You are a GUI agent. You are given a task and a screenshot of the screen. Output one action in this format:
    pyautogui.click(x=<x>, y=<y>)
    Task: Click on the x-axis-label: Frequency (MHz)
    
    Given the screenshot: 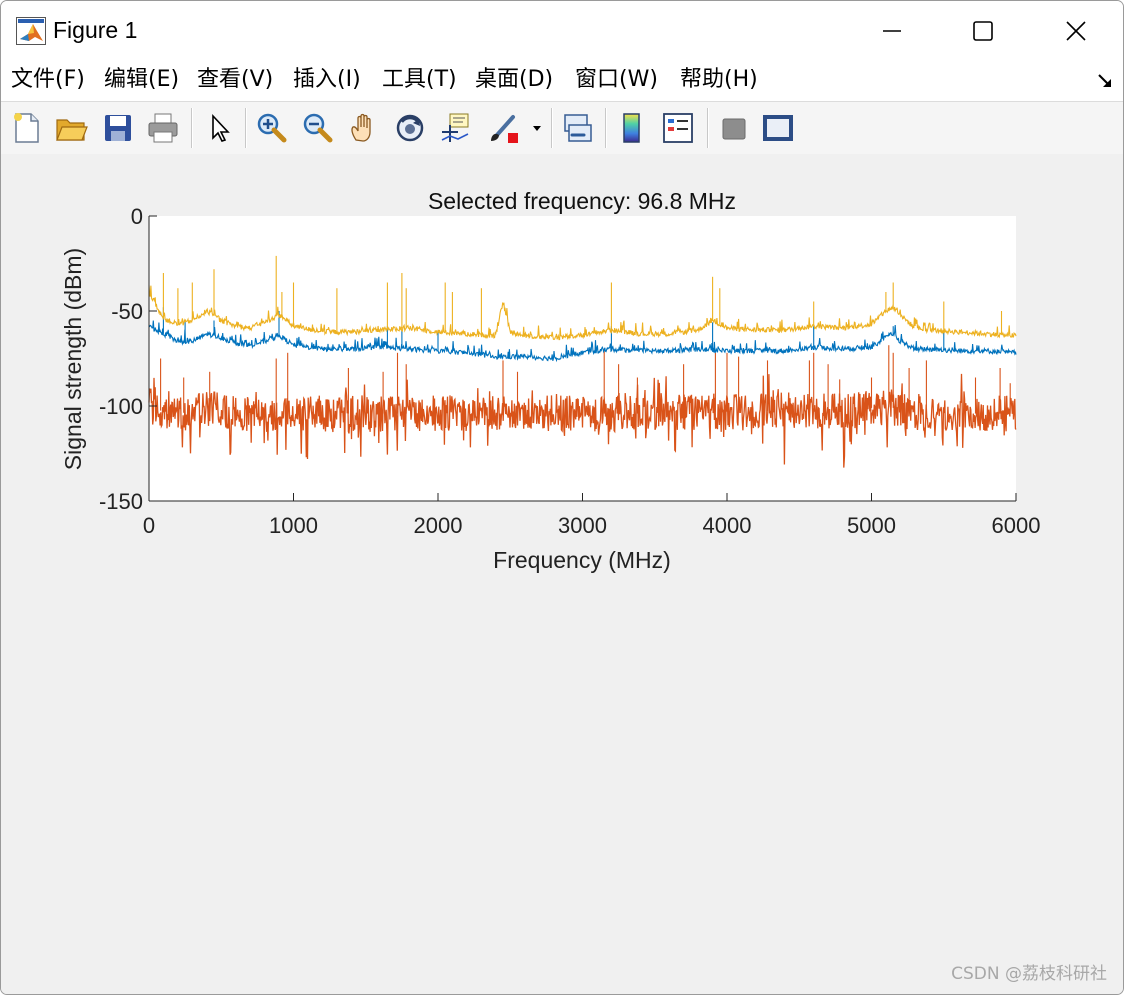 What is the action you would take?
    pyautogui.click(x=582, y=560)
    